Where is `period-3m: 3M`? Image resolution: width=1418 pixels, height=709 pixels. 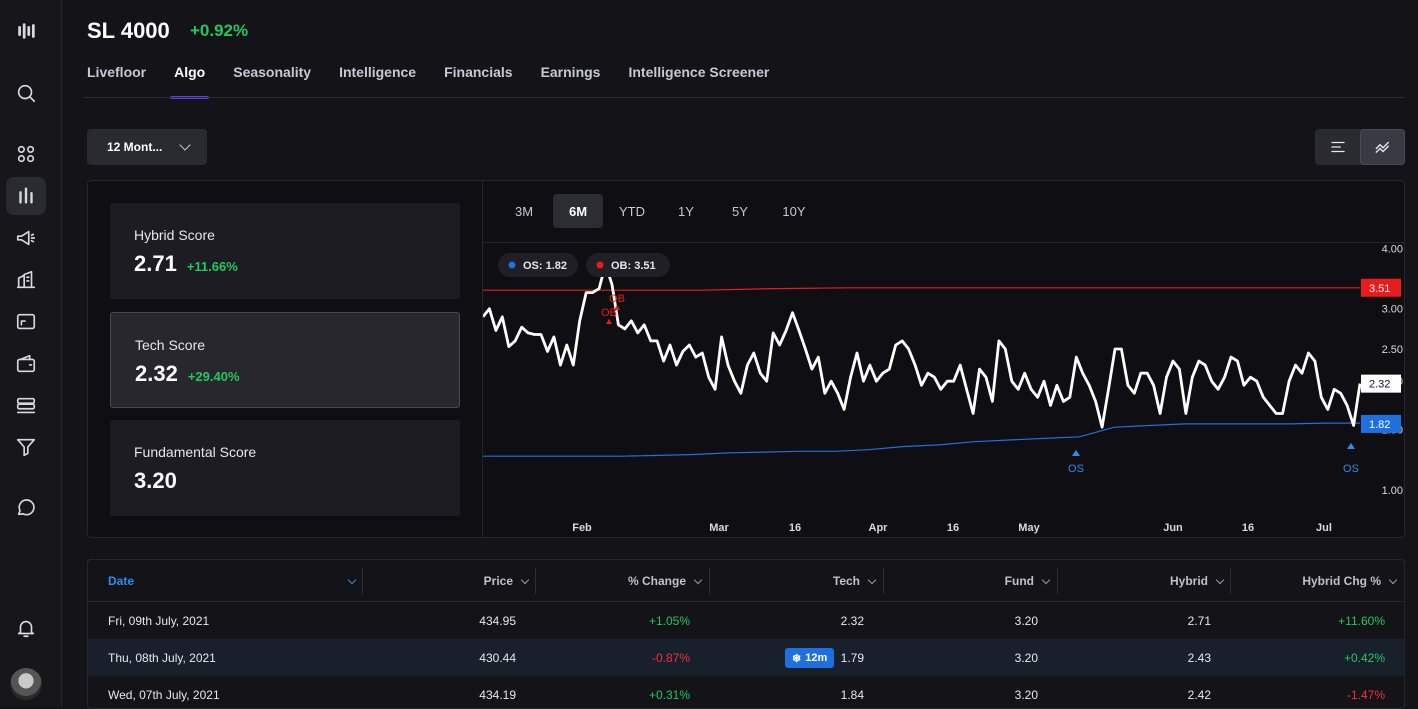
period-3m: 3M is located at coordinates (524, 211).